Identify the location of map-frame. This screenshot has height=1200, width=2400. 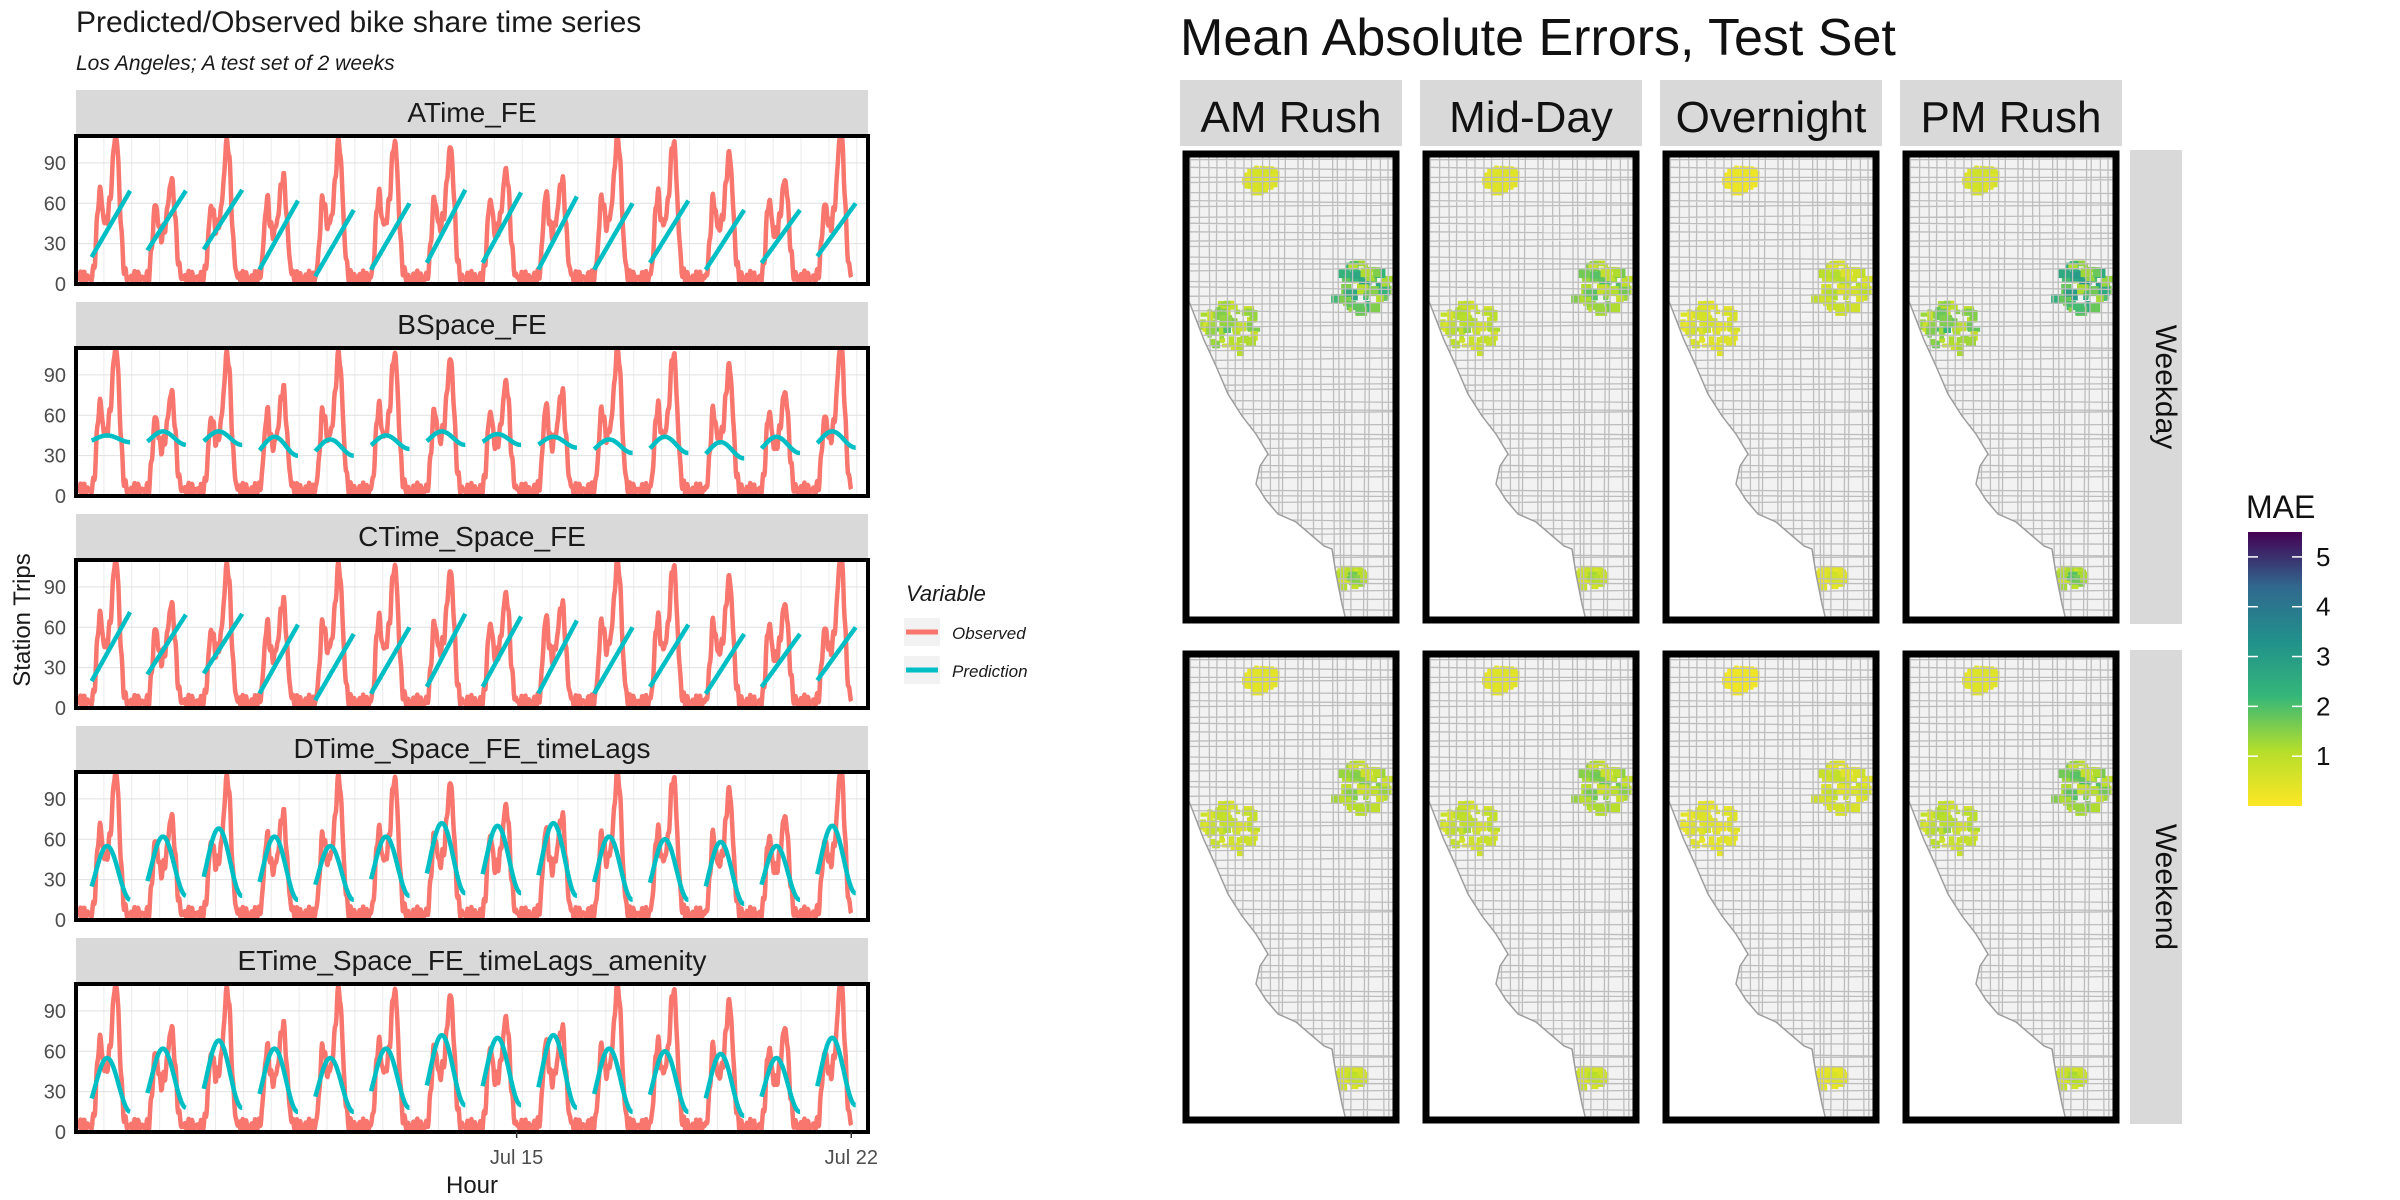
(1771, 887).